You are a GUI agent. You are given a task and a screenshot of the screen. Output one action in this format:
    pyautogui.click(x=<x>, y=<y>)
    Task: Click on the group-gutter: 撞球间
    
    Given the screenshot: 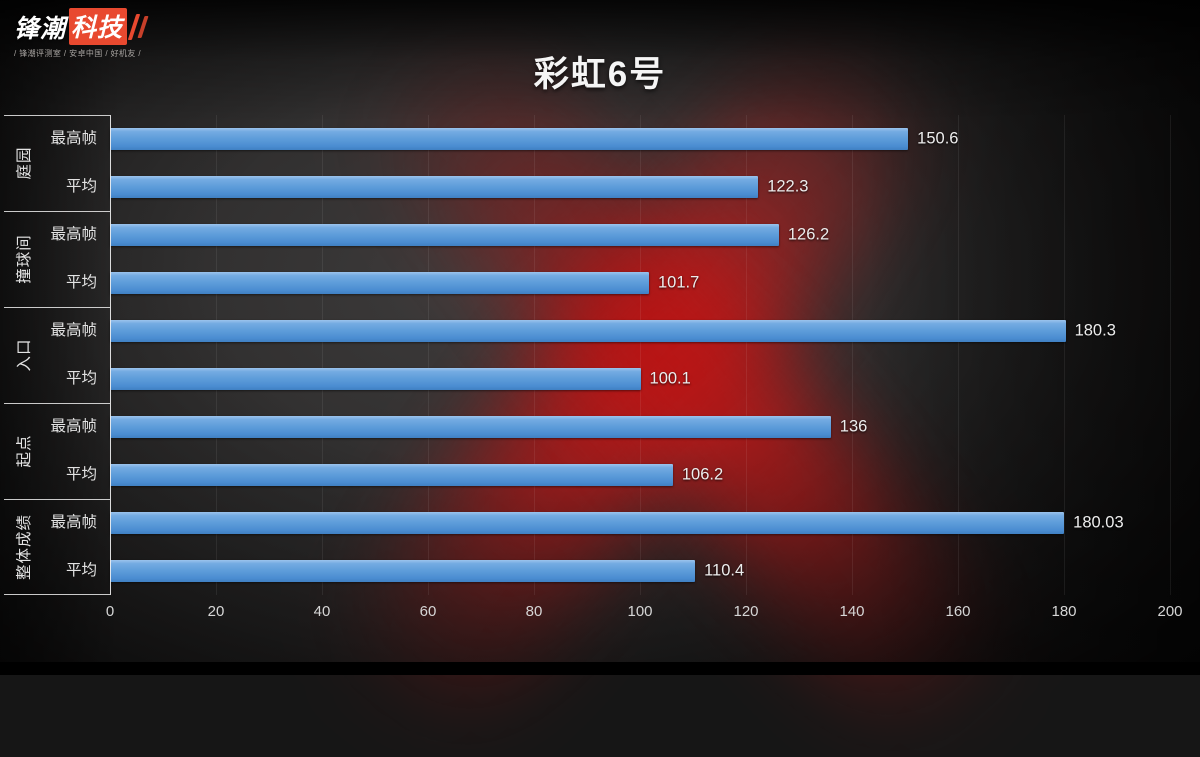 What is the action you would take?
    pyautogui.click(x=55, y=259)
    